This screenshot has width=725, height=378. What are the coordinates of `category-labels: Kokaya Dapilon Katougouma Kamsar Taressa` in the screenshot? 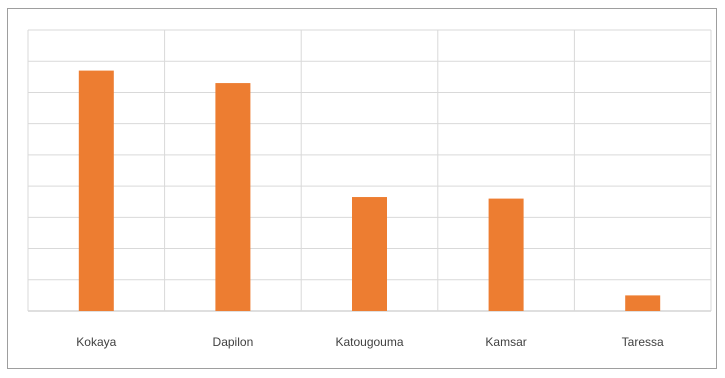 It's located at (370, 342).